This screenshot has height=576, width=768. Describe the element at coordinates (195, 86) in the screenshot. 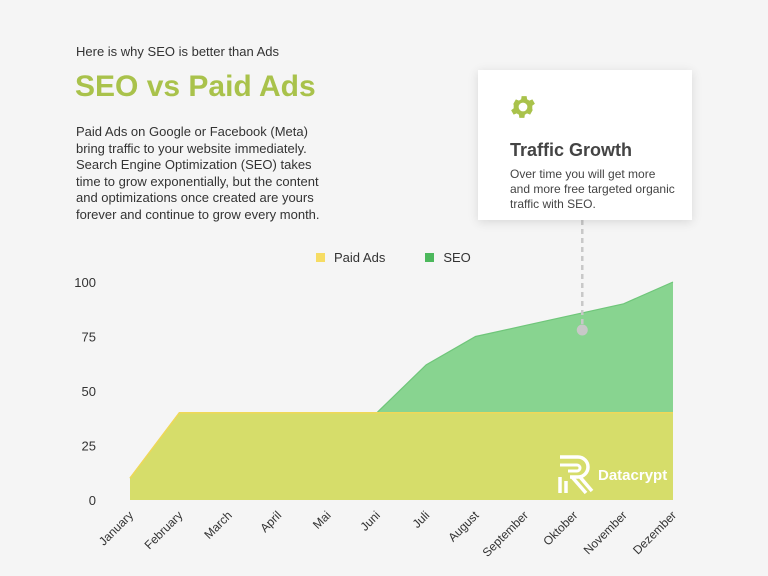

I see `page-title: SEO vs Paid Ads` at that location.